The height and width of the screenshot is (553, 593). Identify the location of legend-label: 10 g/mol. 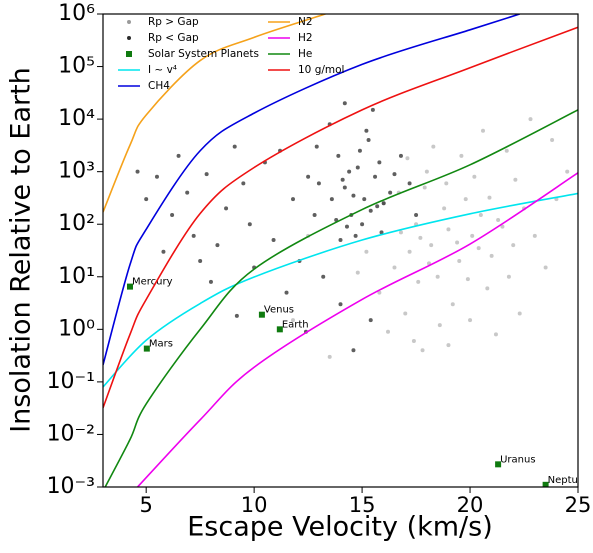
(321, 70).